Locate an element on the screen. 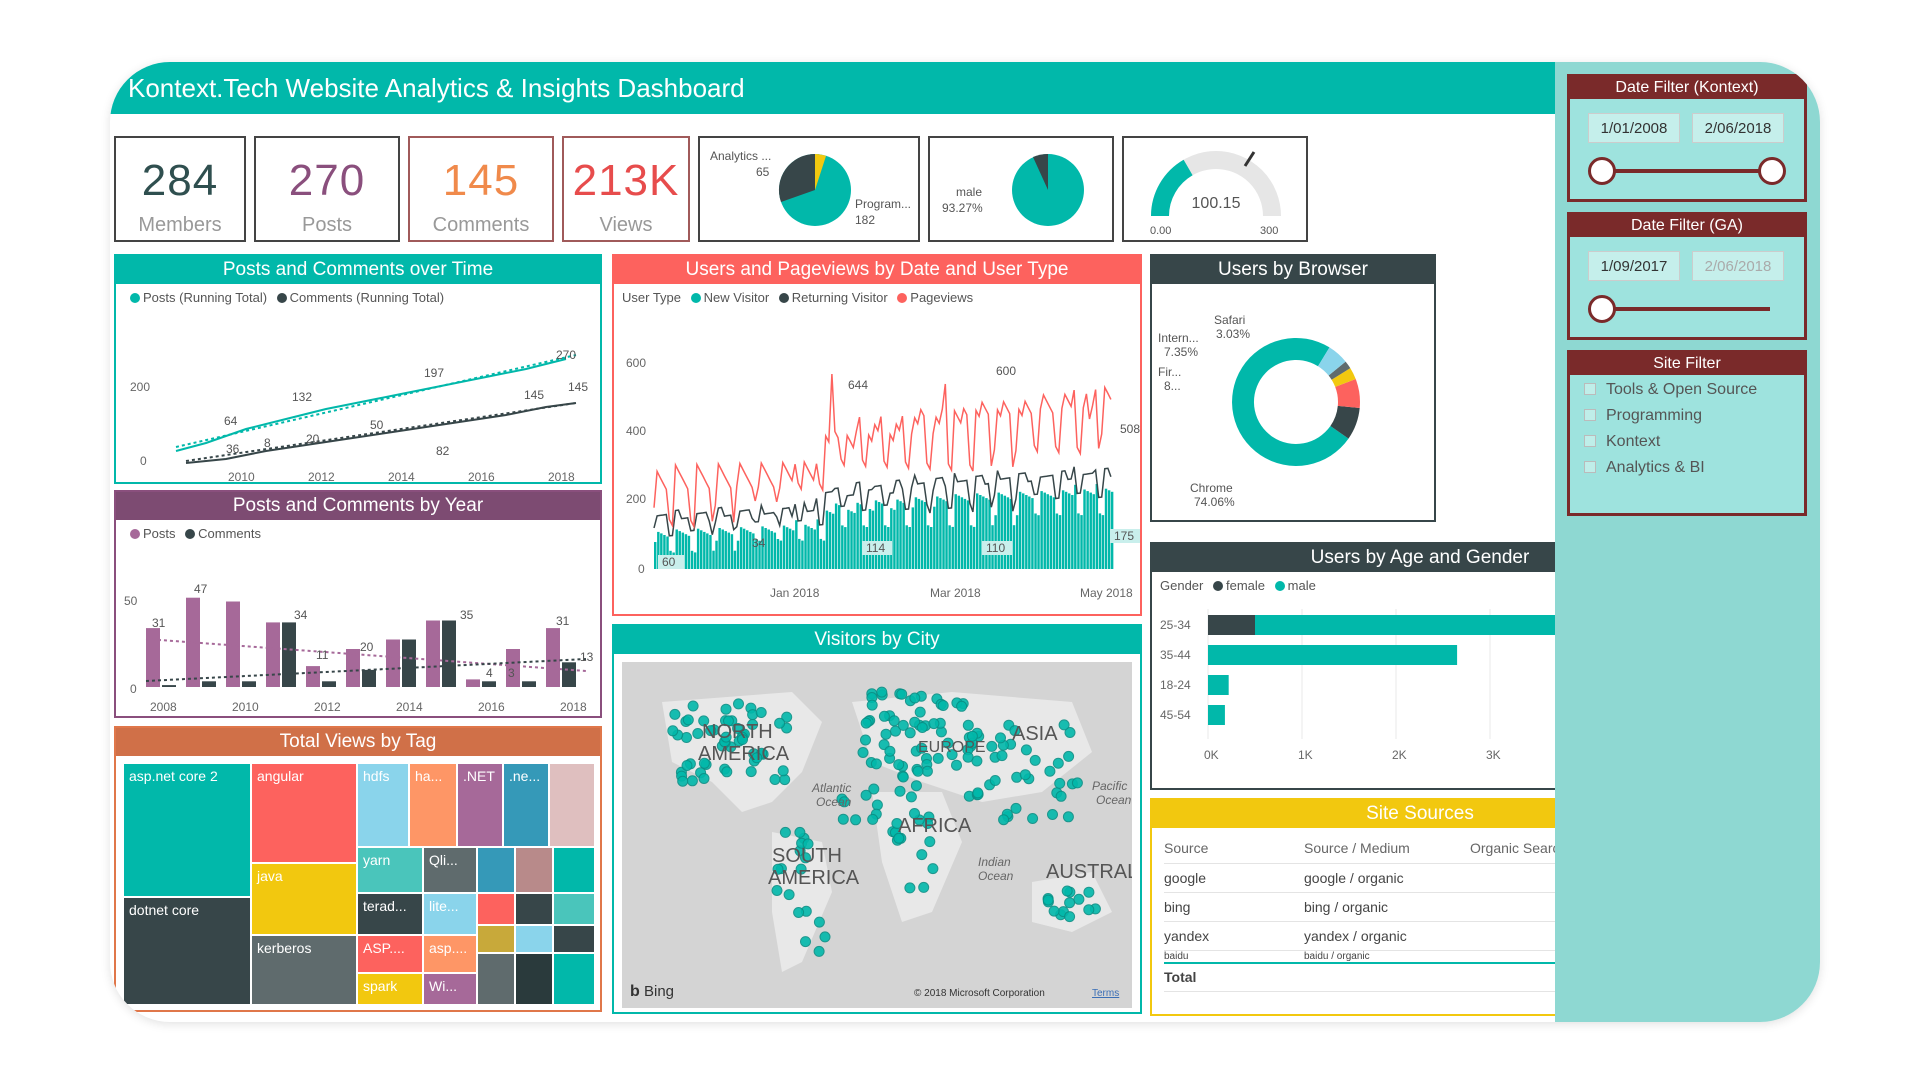 The image size is (1920, 1080). ga-slider-track is located at coordinates (1686, 309).